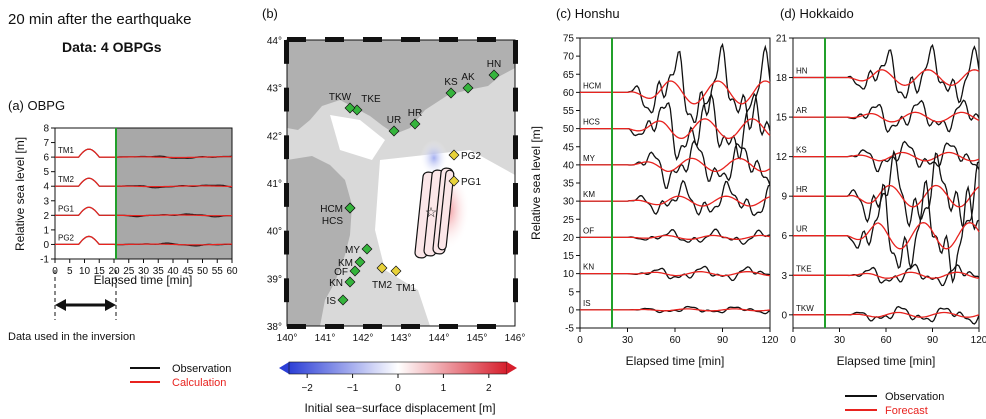  Describe the element at coordinates (394, 120) in the screenshot. I see `station-label: UR` at that location.